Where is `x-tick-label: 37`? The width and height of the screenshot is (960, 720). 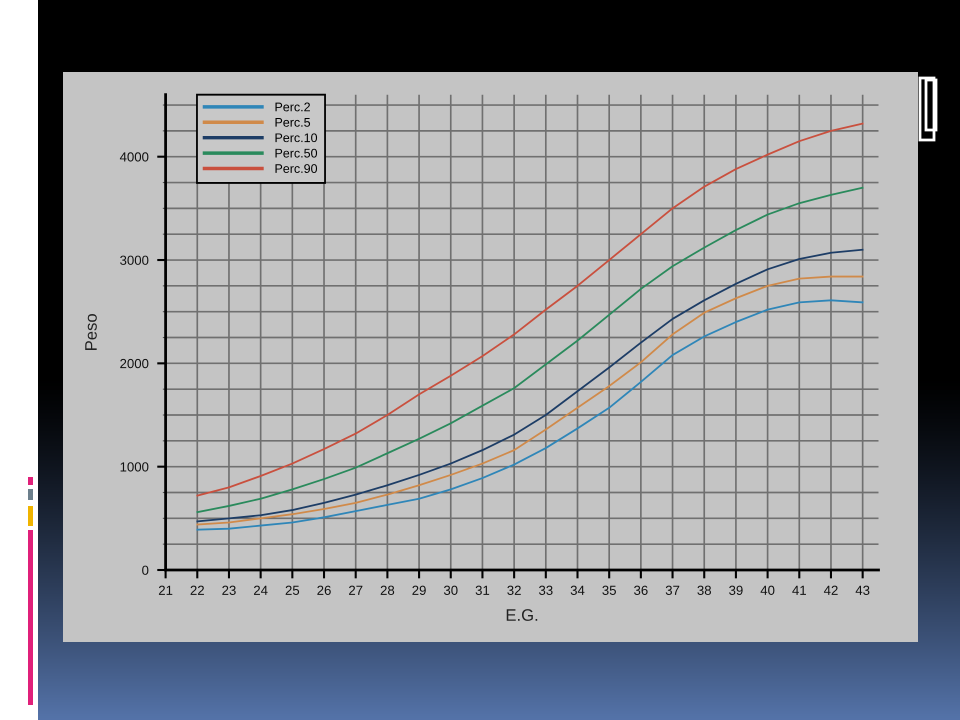 x-tick-label: 37 is located at coordinates (673, 590).